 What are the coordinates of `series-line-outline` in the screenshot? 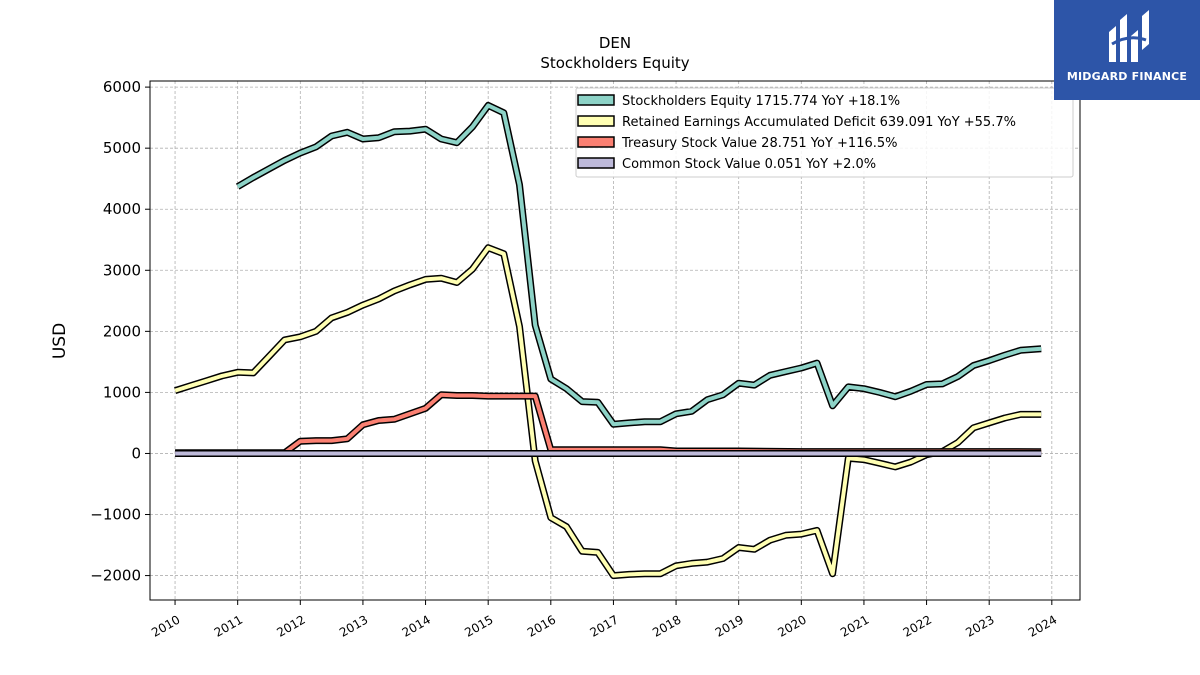 It's located at (608, 424).